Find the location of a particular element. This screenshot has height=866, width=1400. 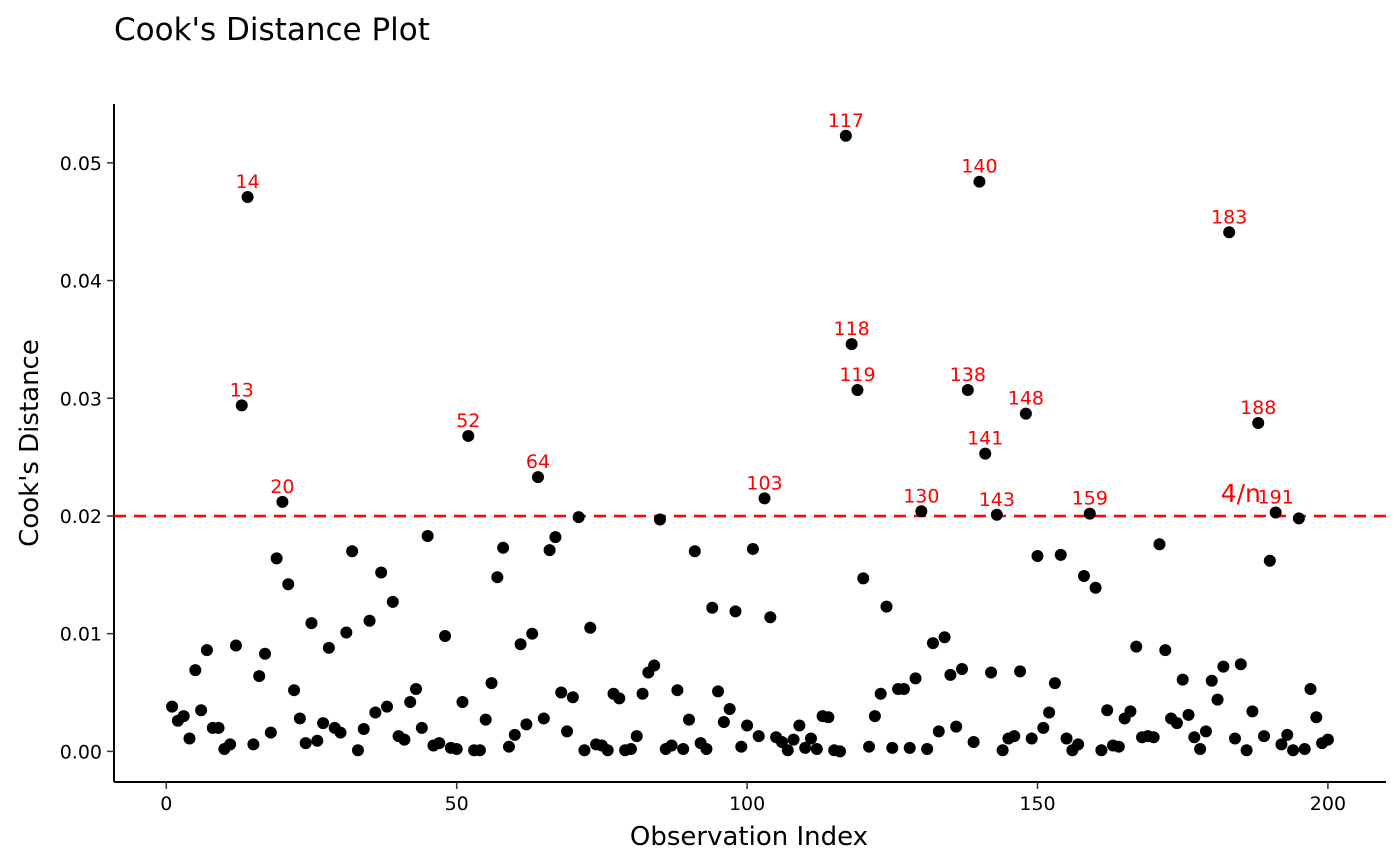

point-label: 130 is located at coordinates (921, 496).